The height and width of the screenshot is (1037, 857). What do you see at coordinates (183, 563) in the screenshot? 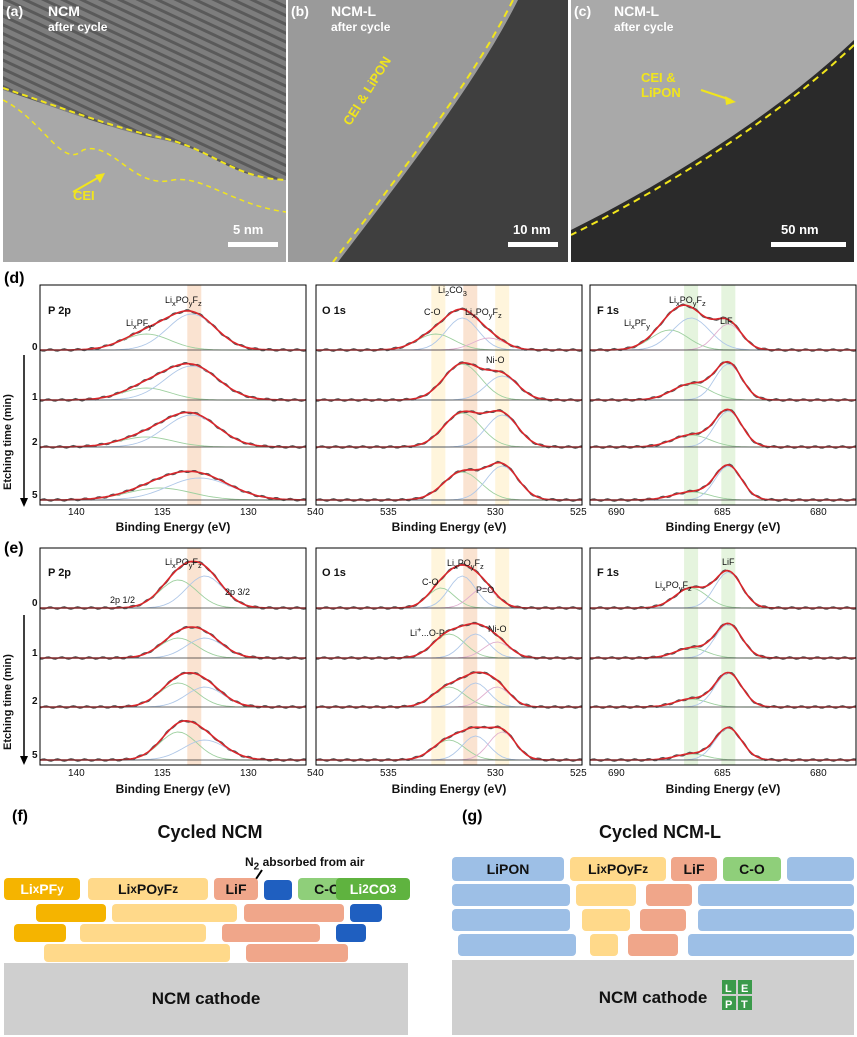
I see `peak-e-lipofz: LixPOyFz` at bounding box center [183, 563].